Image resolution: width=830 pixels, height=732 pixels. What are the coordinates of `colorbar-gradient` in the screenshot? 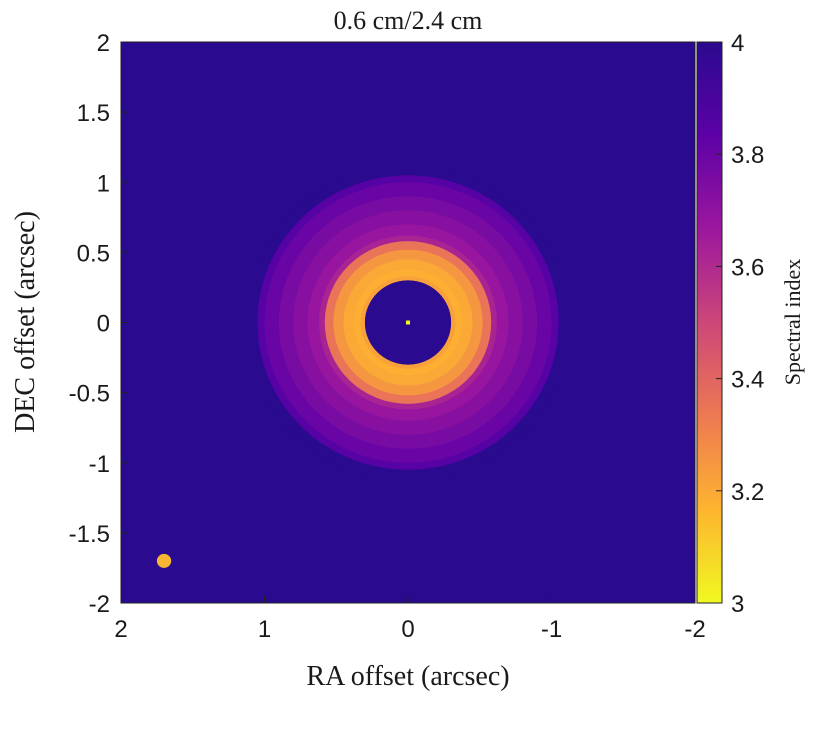 It's located at (709, 322).